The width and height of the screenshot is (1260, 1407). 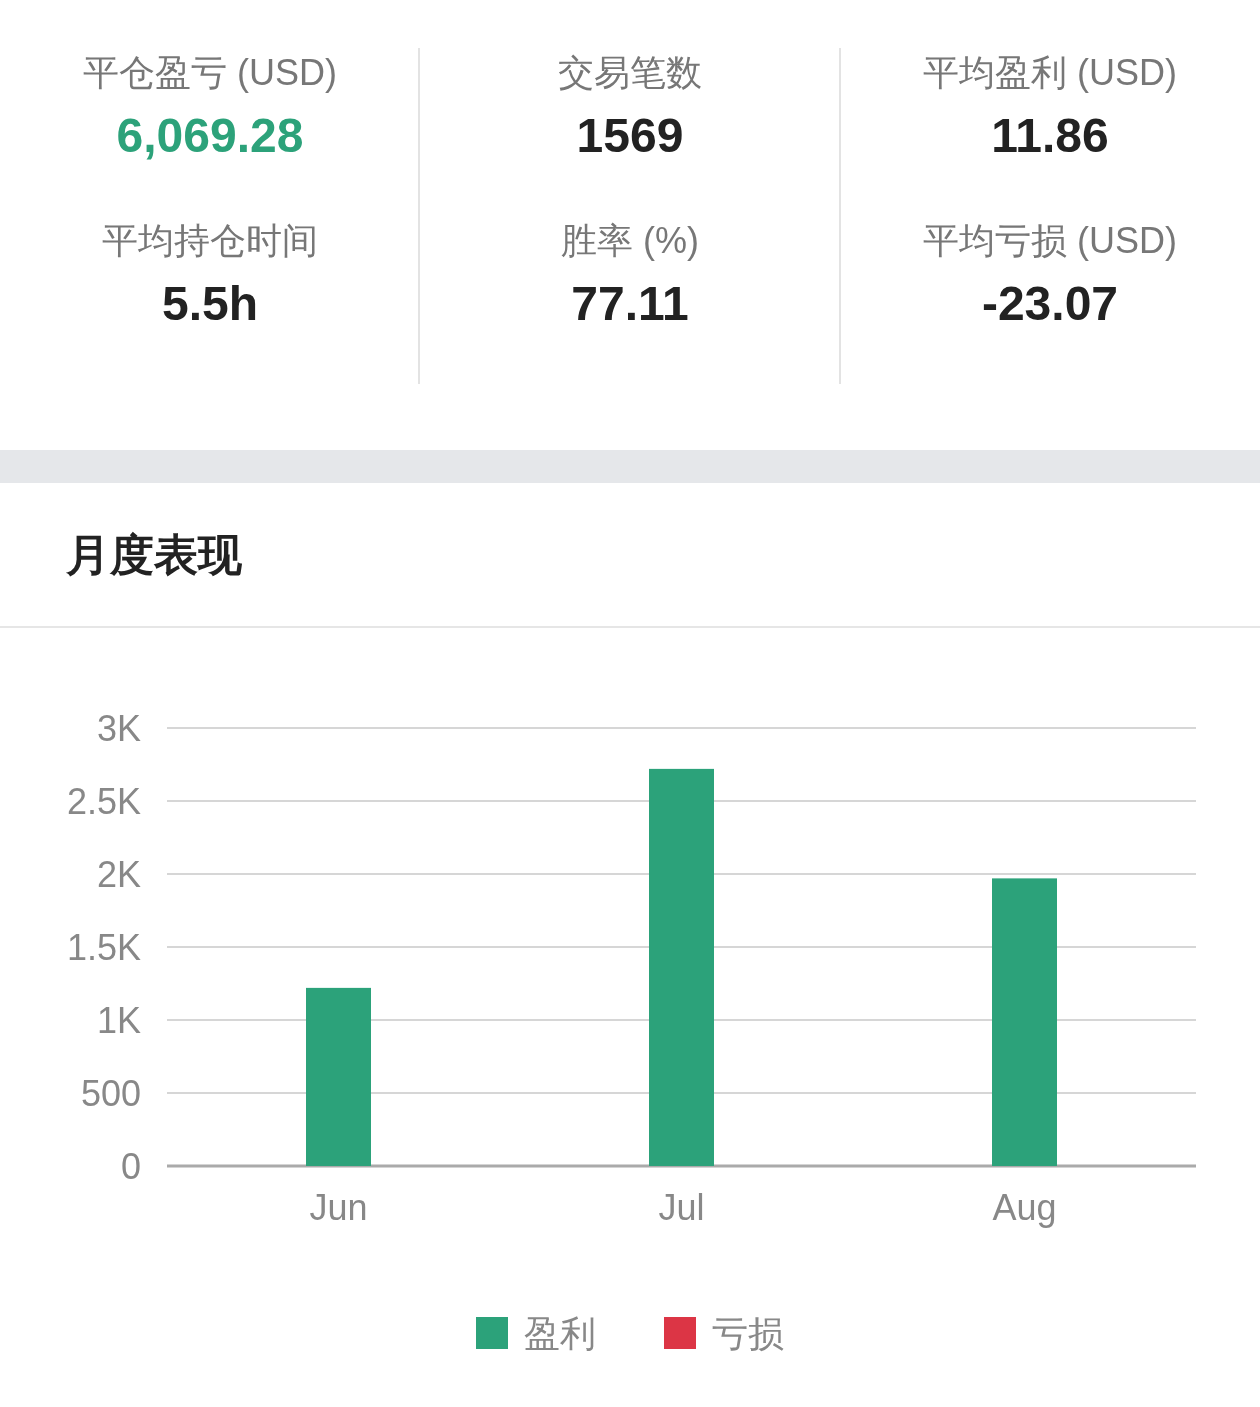 What do you see at coordinates (130, 1166) in the screenshot?
I see `y-tick-label: 0` at bounding box center [130, 1166].